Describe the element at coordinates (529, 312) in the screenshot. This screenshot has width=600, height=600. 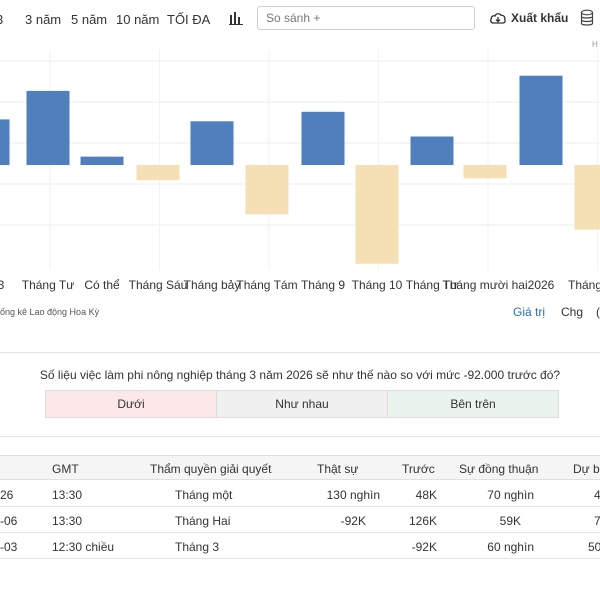
I see `toggle-value: Giá trị` at that location.